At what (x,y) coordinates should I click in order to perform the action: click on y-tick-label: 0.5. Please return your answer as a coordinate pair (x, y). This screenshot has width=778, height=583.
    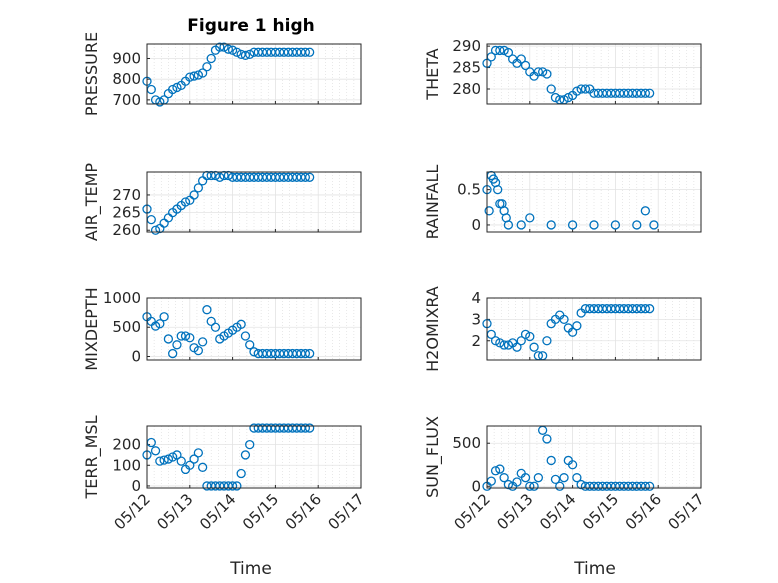
    Looking at the image, I should click on (469, 190).